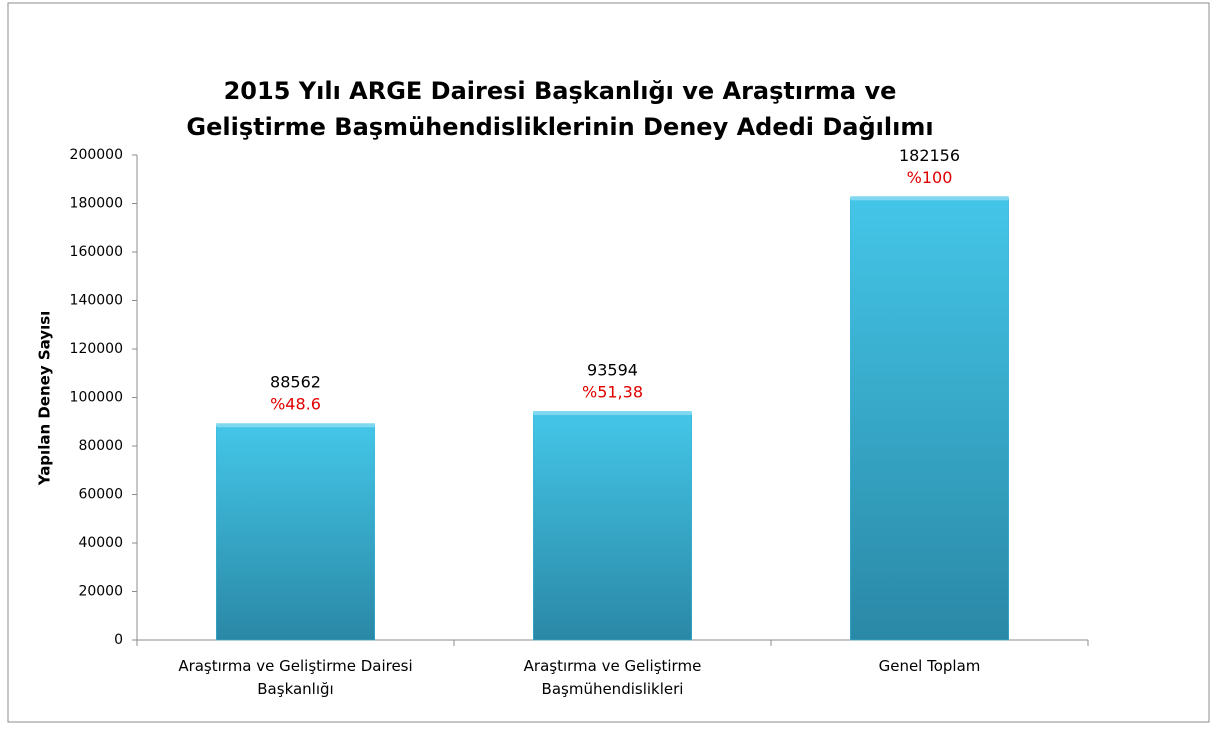  Describe the element at coordinates (295, 404) in the screenshot. I see `percent-label: %48.6` at that location.